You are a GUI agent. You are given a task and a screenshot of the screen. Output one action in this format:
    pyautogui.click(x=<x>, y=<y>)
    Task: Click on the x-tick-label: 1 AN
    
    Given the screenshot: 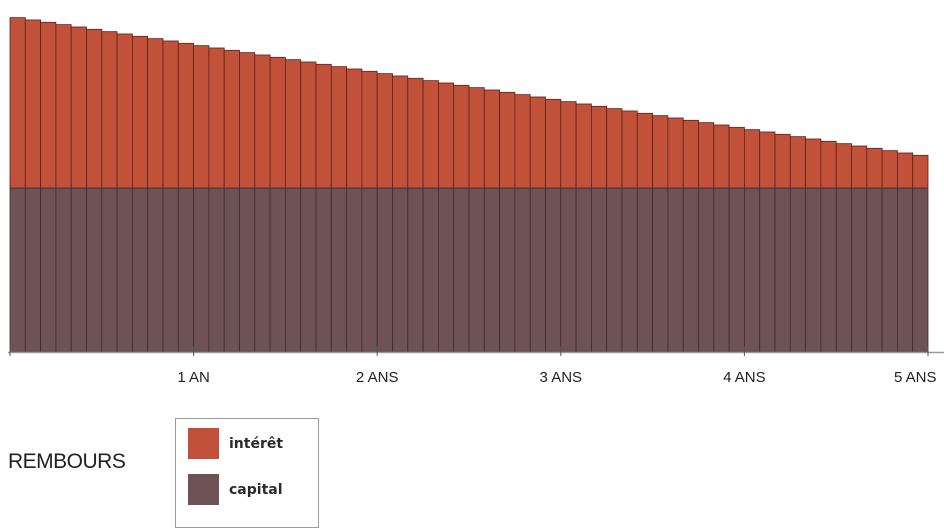 What is the action you would take?
    pyautogui.click(x=193, y=377)
    